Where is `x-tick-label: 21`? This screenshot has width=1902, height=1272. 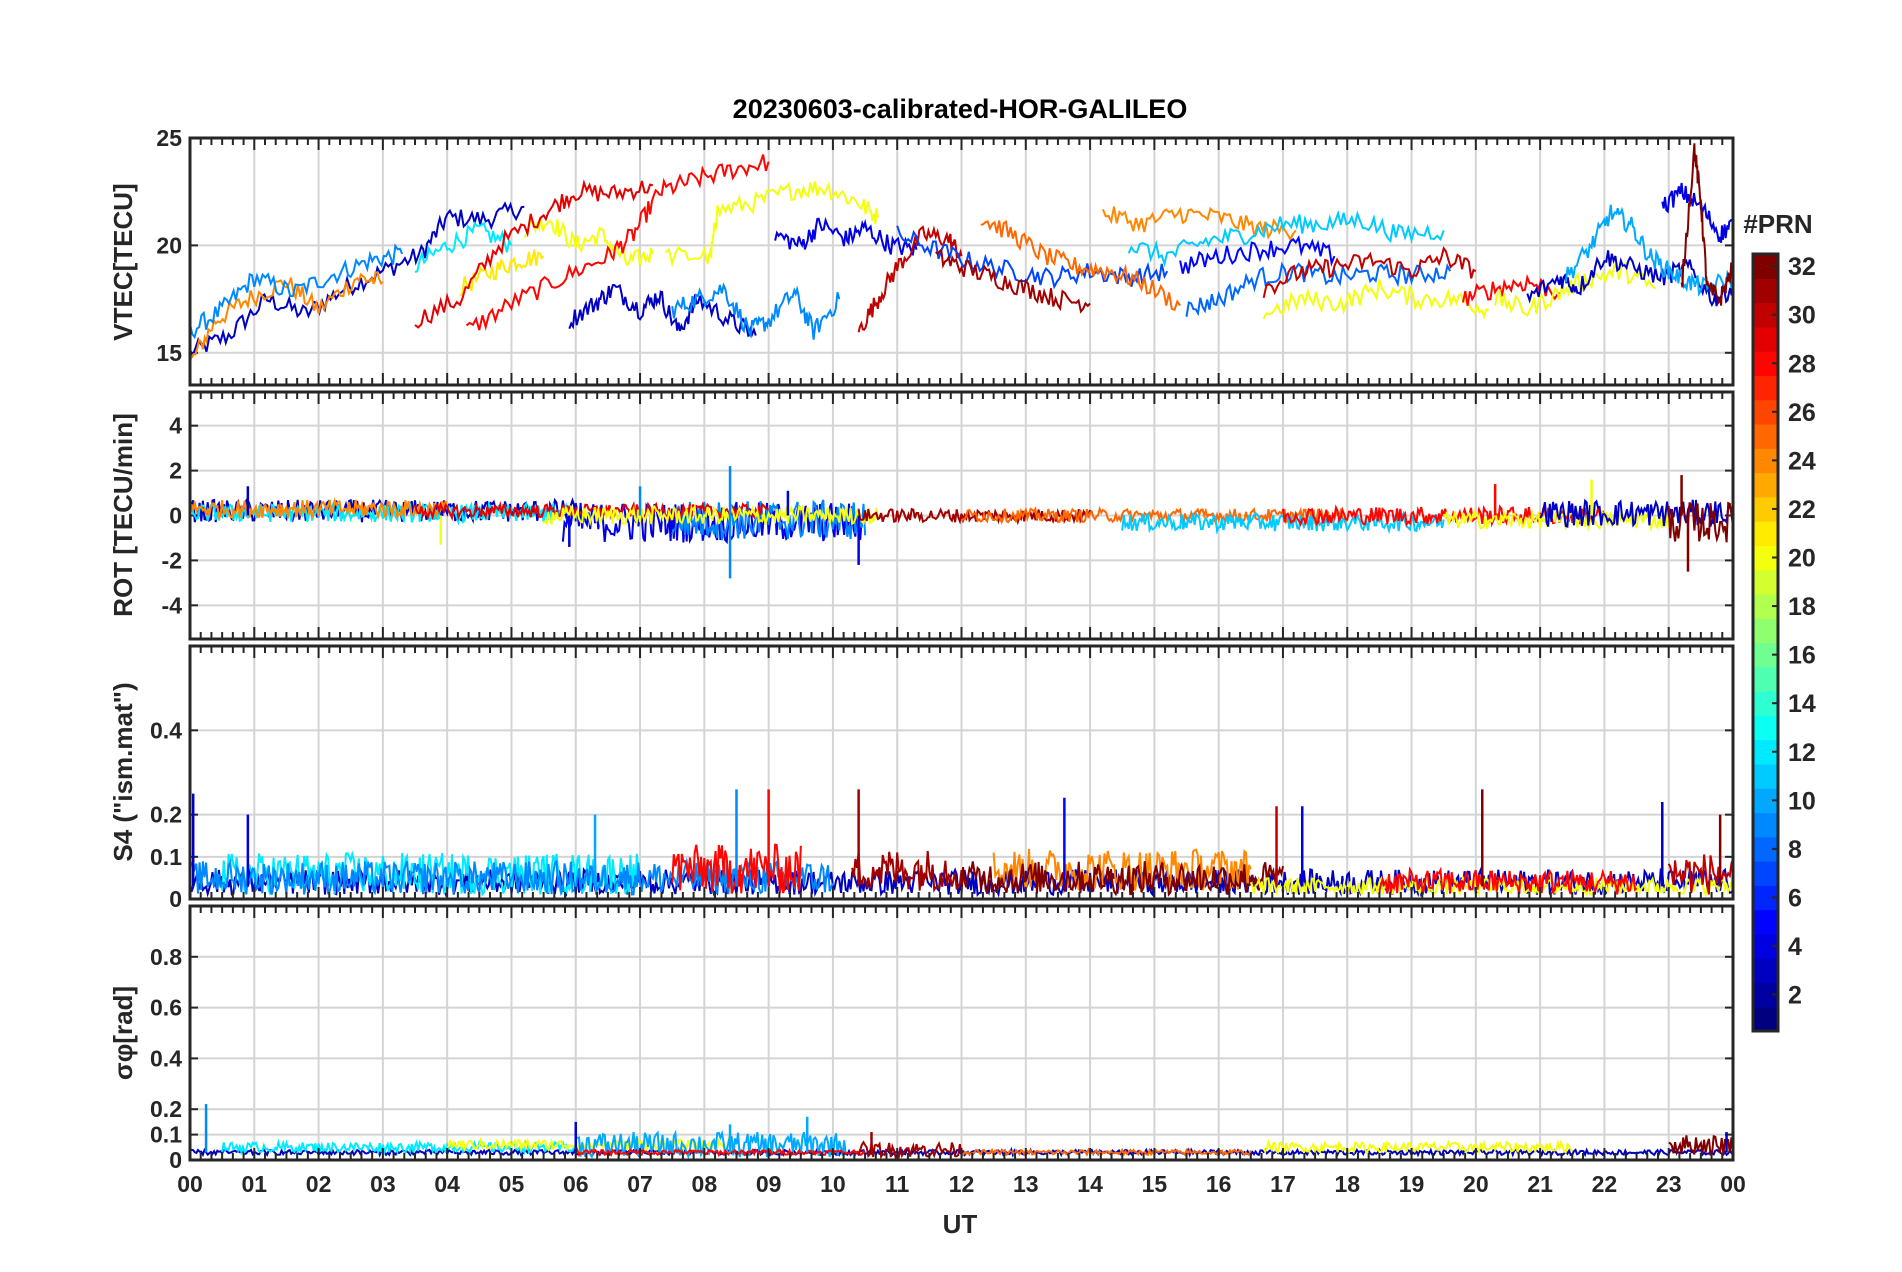
x-tick-label: 21 is located at coordinates (1540, 1184).